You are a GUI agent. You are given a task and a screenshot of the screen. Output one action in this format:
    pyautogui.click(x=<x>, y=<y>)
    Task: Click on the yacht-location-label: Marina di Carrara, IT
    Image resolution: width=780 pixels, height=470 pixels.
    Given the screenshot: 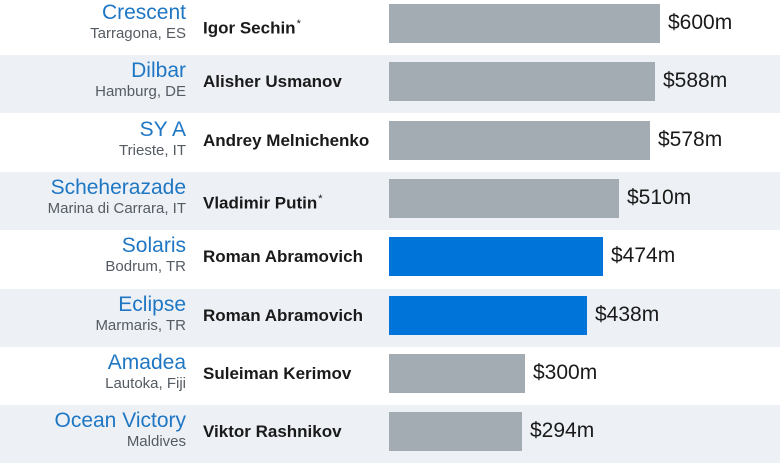 What is the action you would take?
    pyautogui.click(x=116, y=208)
    